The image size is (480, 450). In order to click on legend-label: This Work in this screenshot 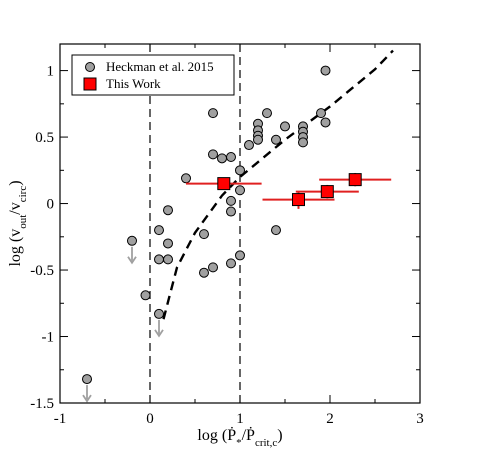, I will do `click(133, 83)`.